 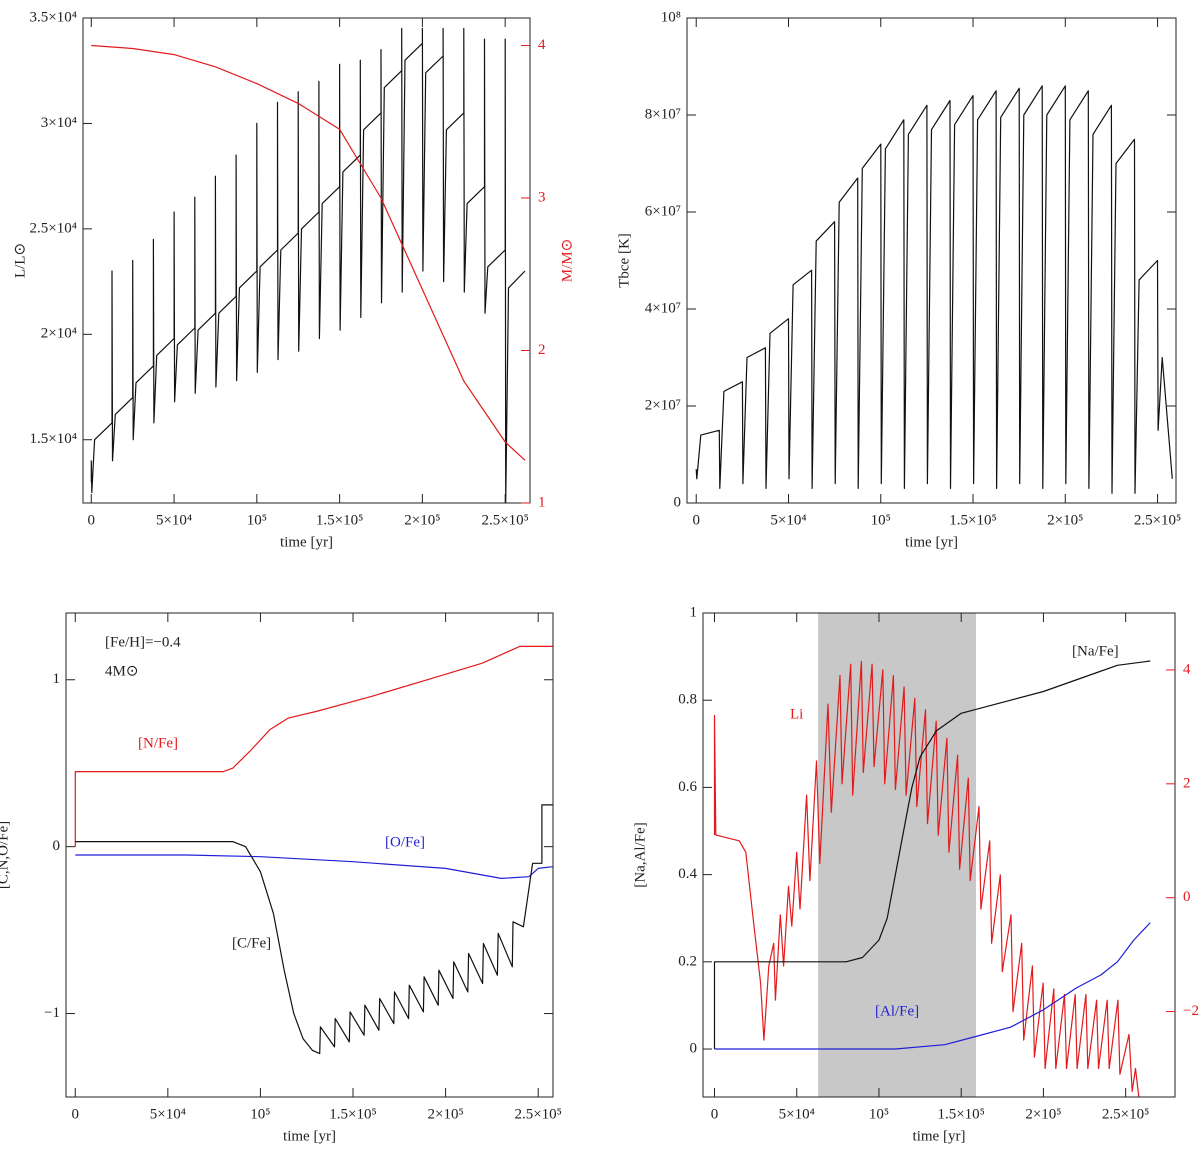 What do you see at coordinates (143, 642) in the screenshot?
I see `annotation: [Fe/H]=−0.4` at bounding box center [143, 642].